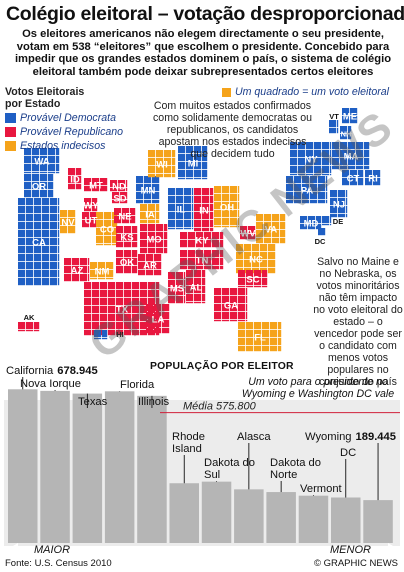  What do you see at coordinates (77, 271) in the screenshot?
I see `state-label-az: AZ` at bounding box center [77, 271].